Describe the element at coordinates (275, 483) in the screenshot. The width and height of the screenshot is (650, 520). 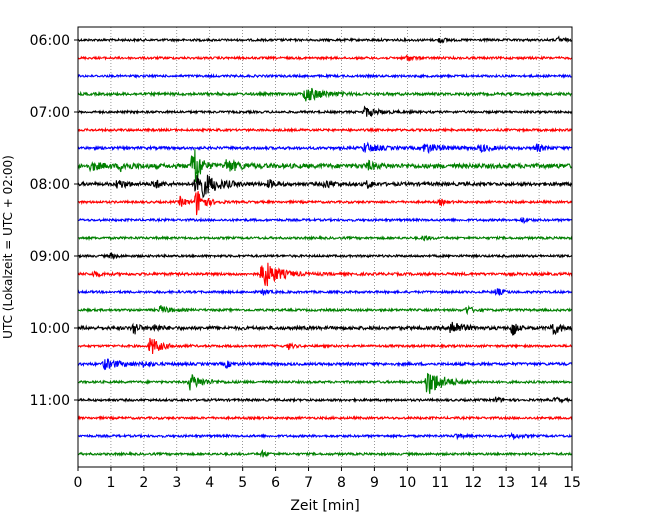
I see `x-tick-label: 6` at that location.